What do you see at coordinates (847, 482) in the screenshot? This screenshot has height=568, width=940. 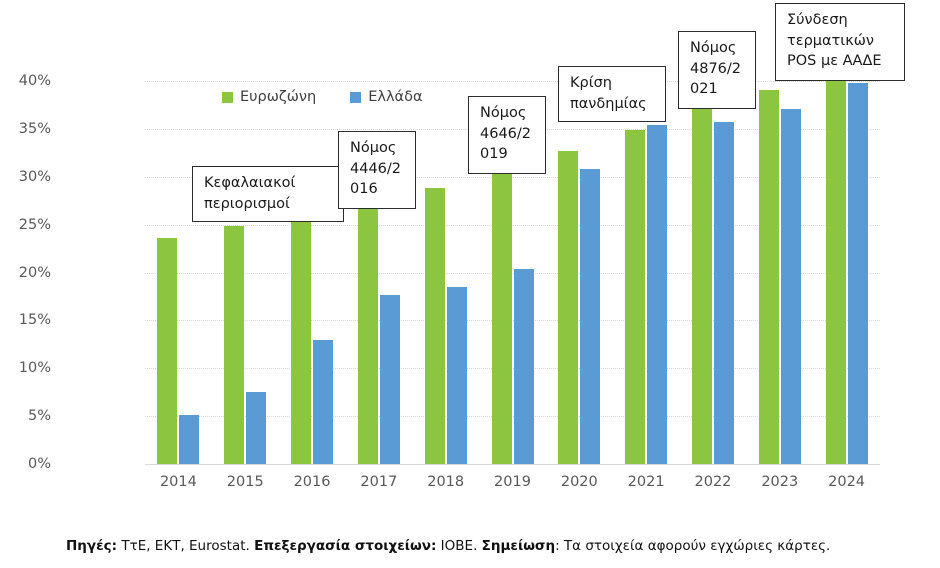 I see `x-axis-tick-label: 2024` at bounding box center [847, 482].